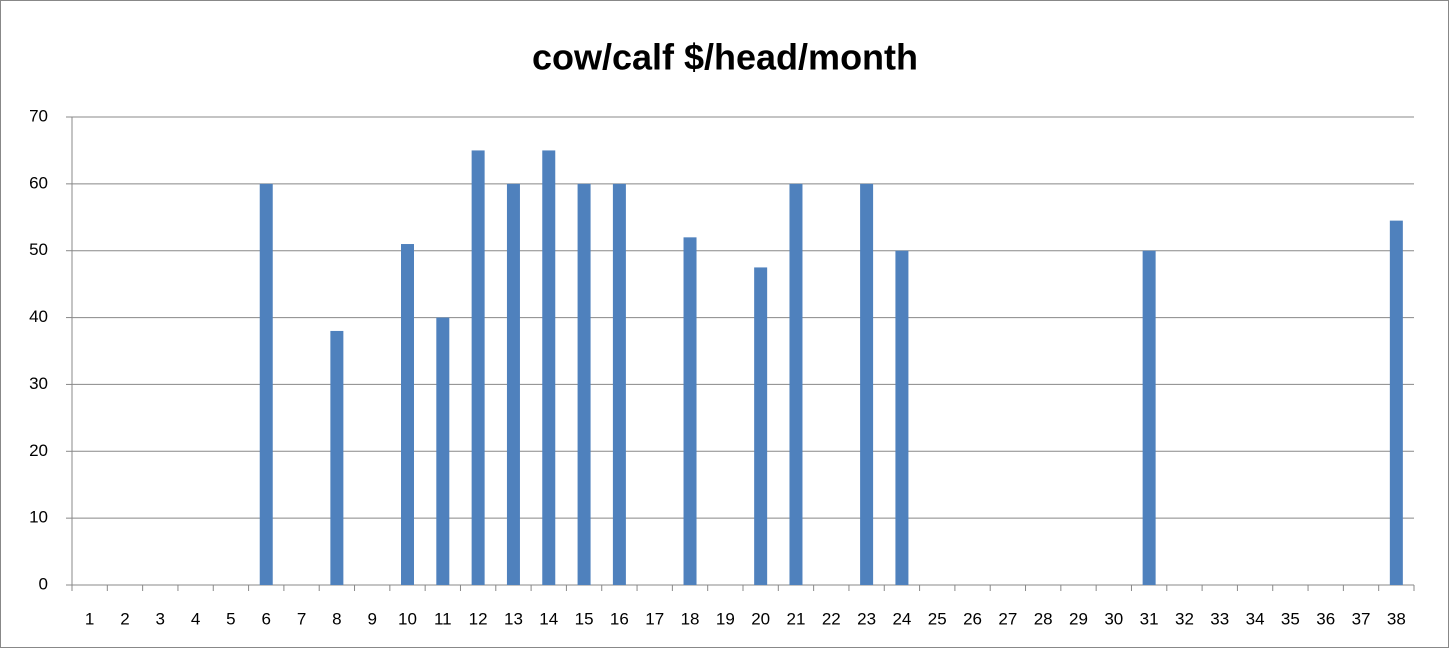  Describe the element at coordinates (1325, 618) in the screenshot. I see `x-tick-label: 36` at that location.